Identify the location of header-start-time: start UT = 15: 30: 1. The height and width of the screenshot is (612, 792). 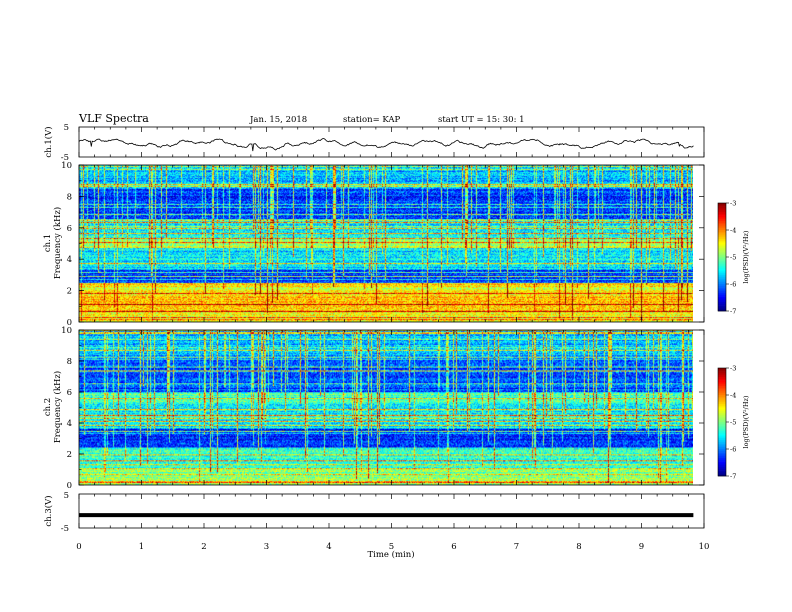
(481, 120).